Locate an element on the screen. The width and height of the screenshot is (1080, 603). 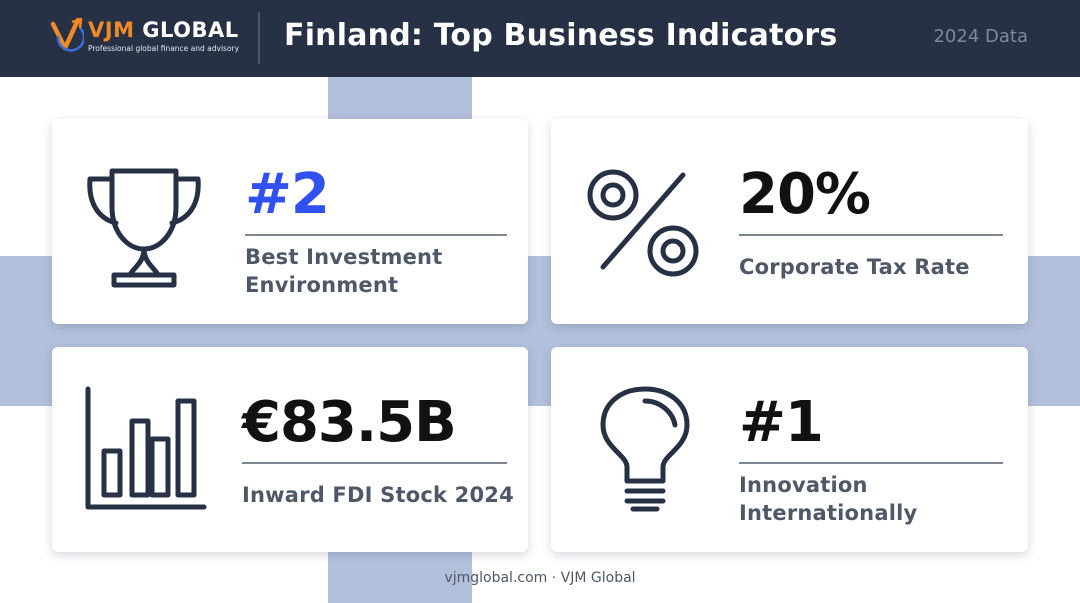
vjm-logo-icon is located at coordinates (67, 34).